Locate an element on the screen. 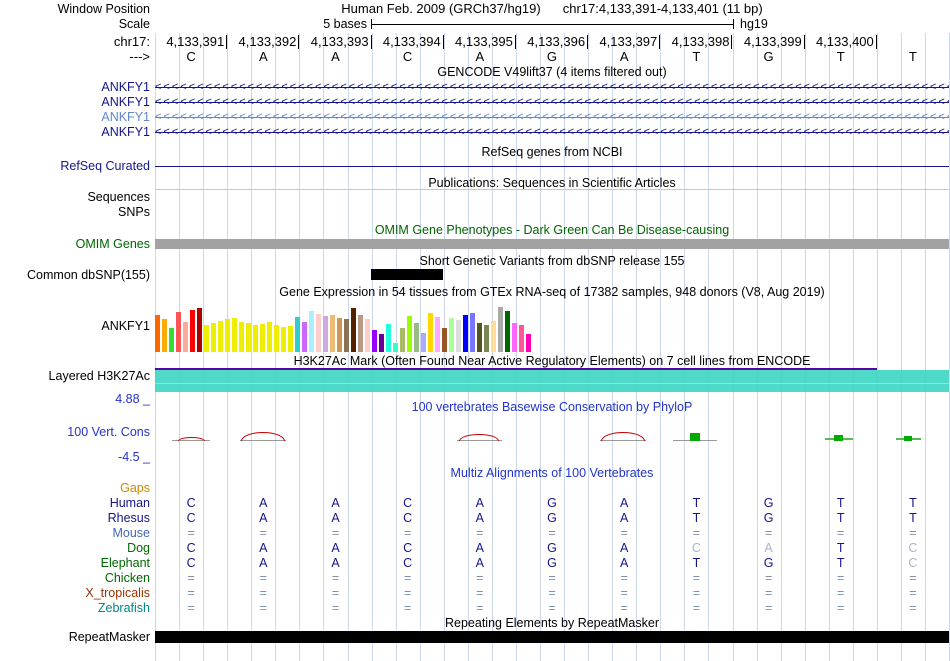  h3k27ac-purple-layer is located at coordinates (516, 369).